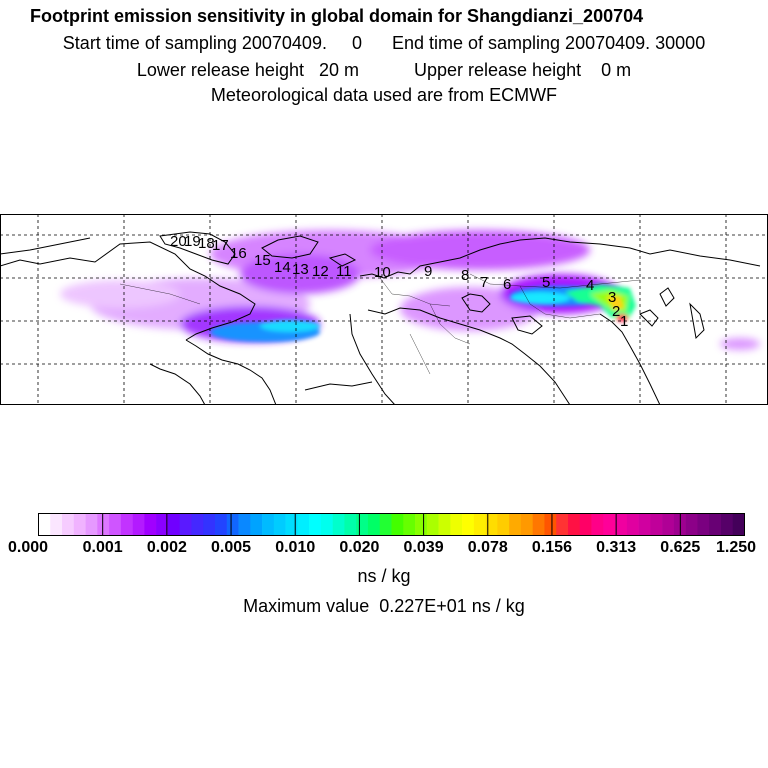 The height and width of the screenshot is (768, 768). I want to click on colorbar-dividers, so click(391, 524).